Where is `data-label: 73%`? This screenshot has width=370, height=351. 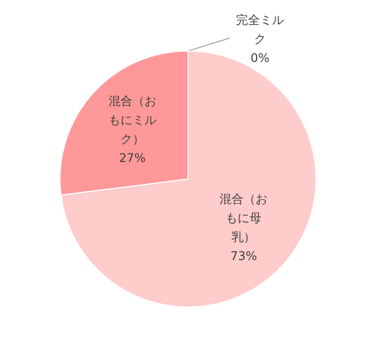 data-label: 73% is located at coordinates (243, 257).